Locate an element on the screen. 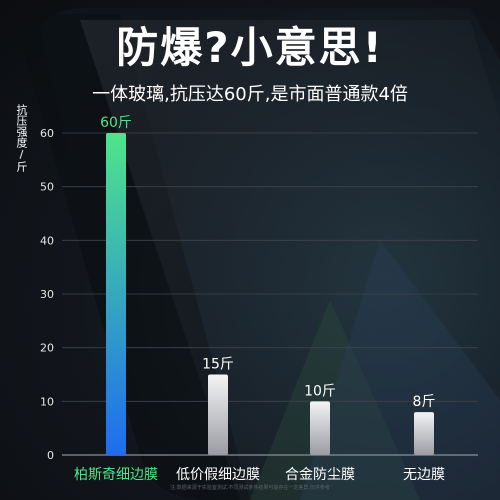 This screenshot has width=500, height=500. y-tick-label: 10 is located at coordinates (47, 401).